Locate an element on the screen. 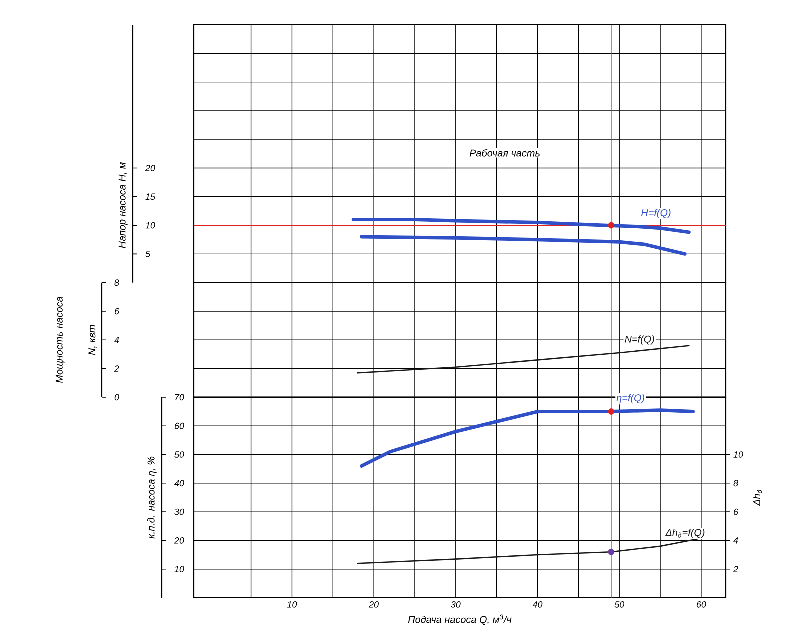 This screenshot has width=792, height=631. series-label: η=f(Q) is located at coordinates (630, 399).